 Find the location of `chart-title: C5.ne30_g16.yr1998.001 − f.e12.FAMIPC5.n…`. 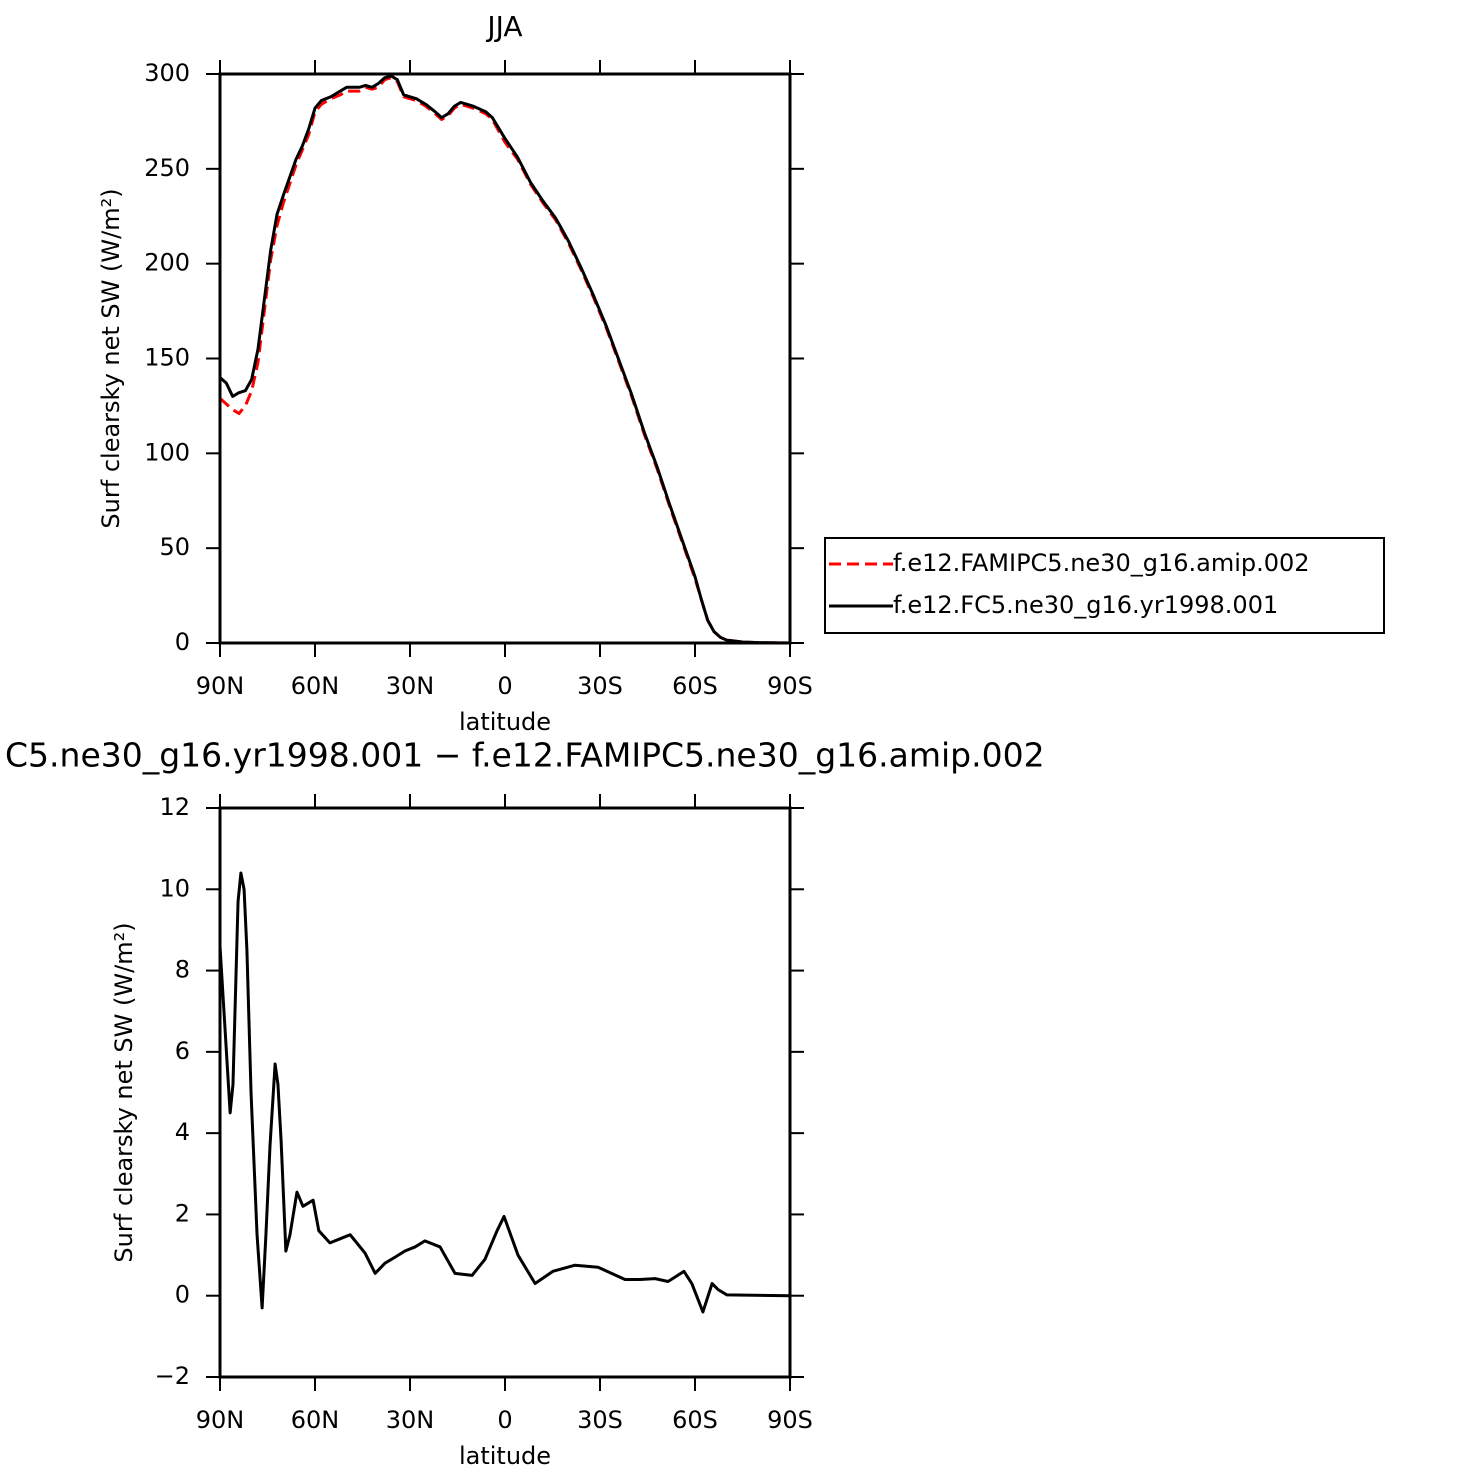

chart-title: C5.ne30_g16.yr1998.001 − f.e12.FAMIPC5.n… is located at coordinates (525, 755).